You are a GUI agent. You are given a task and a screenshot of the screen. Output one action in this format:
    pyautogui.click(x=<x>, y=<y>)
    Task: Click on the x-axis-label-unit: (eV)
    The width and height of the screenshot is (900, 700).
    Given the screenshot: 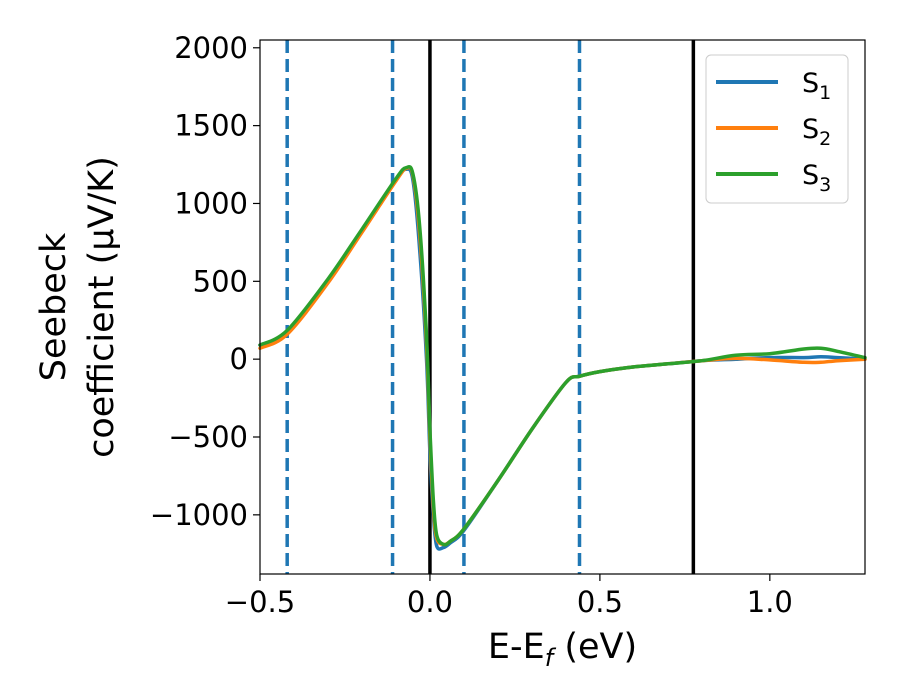 What is the action you would take?
    pyautogui.click(x=595, y=647)
    